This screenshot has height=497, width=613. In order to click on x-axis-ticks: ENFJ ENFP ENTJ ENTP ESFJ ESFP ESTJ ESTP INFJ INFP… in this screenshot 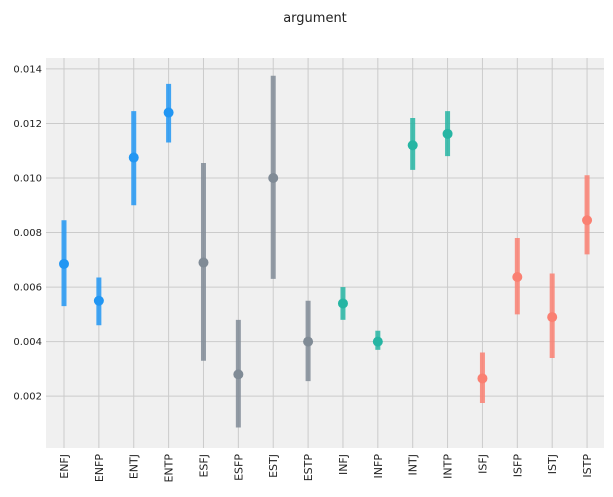, I will do `click(326, 468)`.